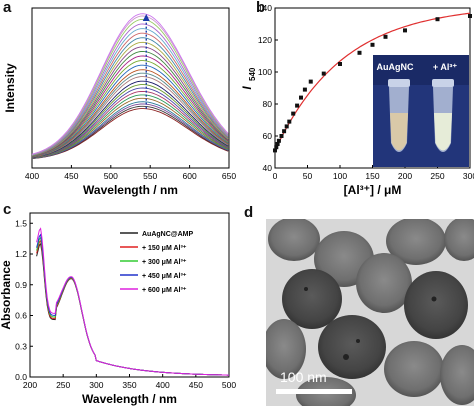  I want to click on x-tick-label: 550, so click(150, 176).